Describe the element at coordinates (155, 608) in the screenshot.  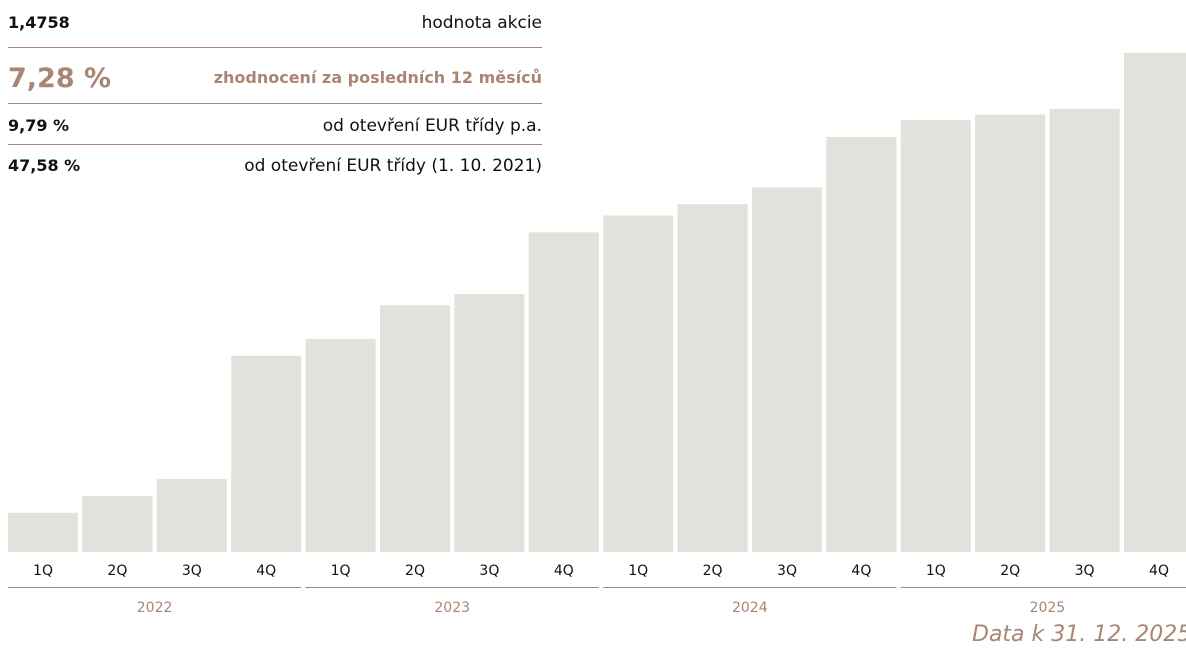
I see `year-group-label: 2022` at that location.